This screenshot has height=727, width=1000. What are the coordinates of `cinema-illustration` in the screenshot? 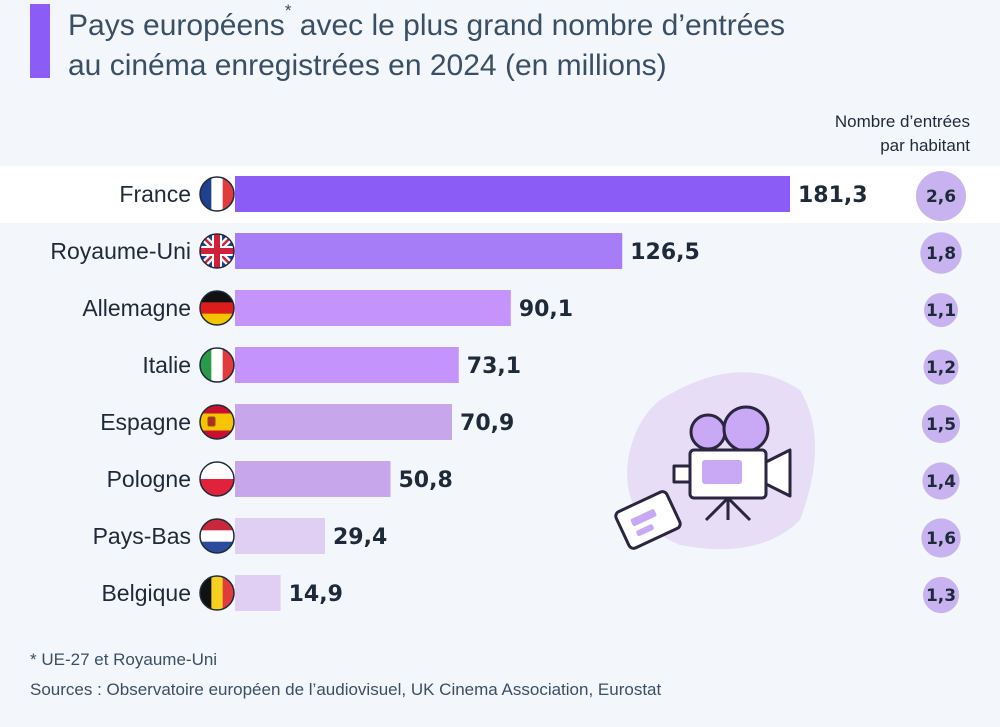 It's located at (714, 461).